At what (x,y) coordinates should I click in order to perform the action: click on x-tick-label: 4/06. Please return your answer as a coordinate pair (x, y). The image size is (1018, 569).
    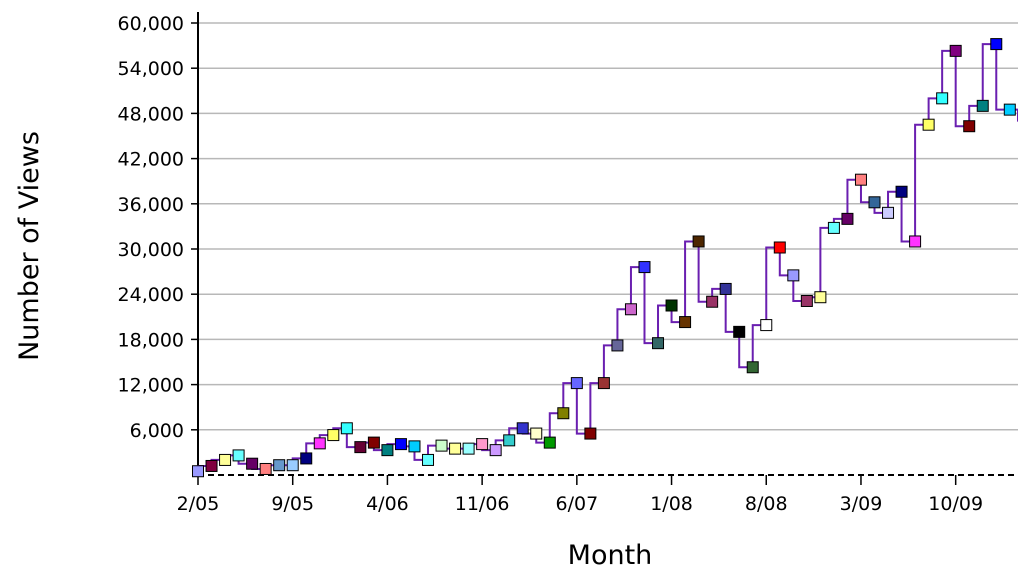
    Looking at the image, I should click on (387, 504).